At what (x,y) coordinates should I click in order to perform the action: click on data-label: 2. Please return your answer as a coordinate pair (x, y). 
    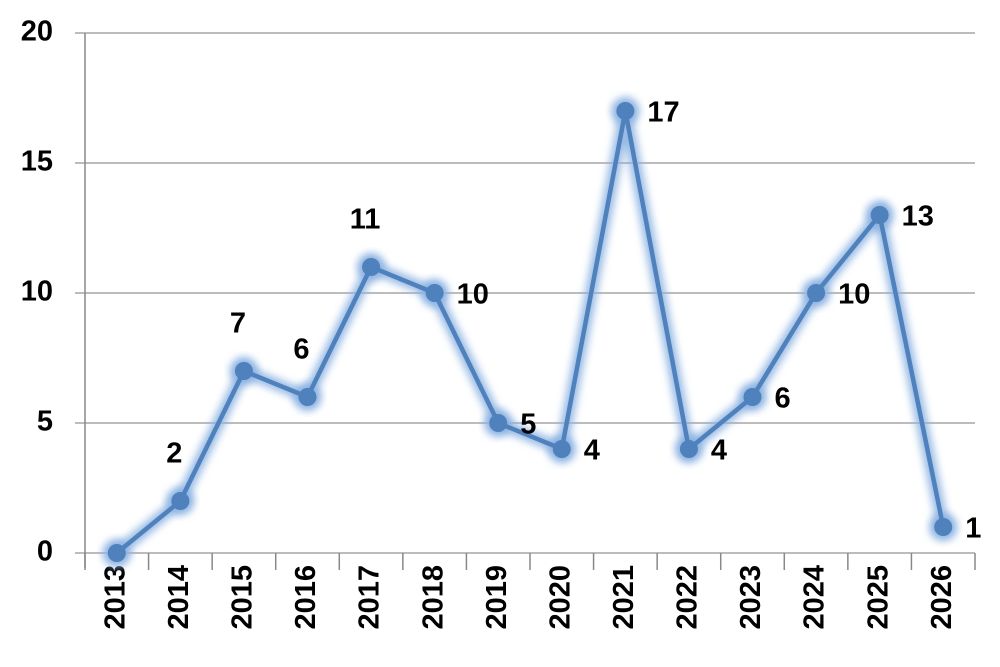
    Looking at the image, I should click on (174, 454).